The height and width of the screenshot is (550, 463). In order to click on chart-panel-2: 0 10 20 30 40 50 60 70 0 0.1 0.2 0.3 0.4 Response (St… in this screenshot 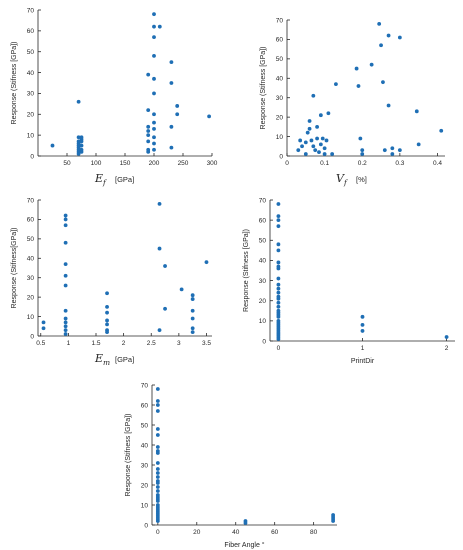, I will do `click(352, 102)`.